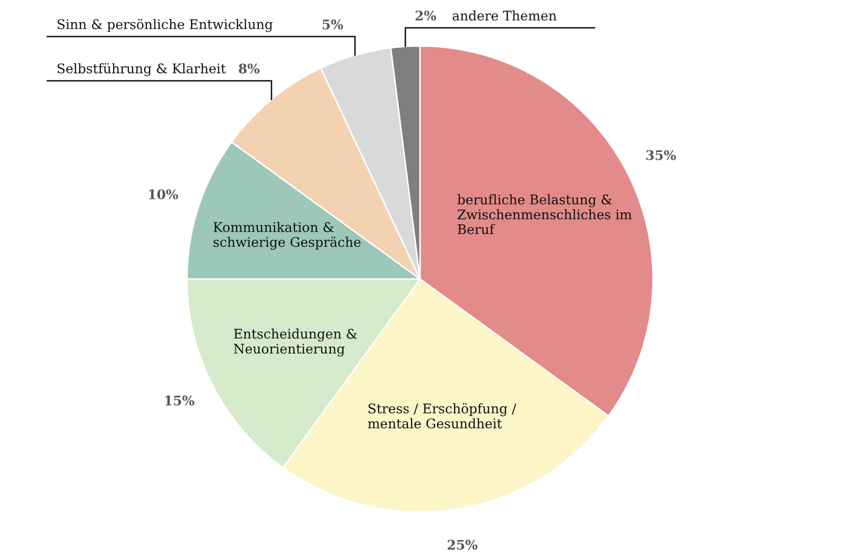  What do you see at coordinates (333, 24) in the screenshot?
I see `data-label: 5%` at bounding box center [333, 24].